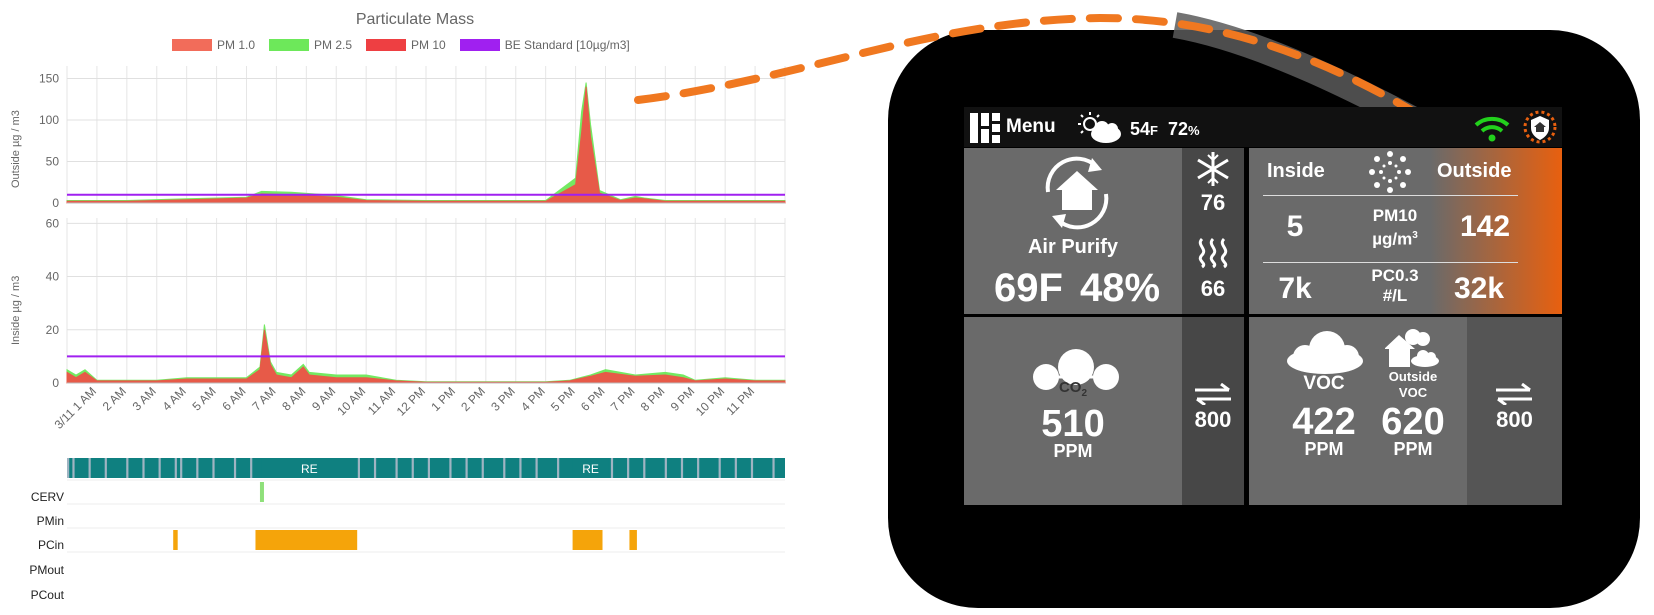 Image resolution: width=1654 pixels, height=615 pixels. Describe the element at coordinates (1395, 286) in the screenshot. I see `pc03-label: PC0.3 #/L` at that location.